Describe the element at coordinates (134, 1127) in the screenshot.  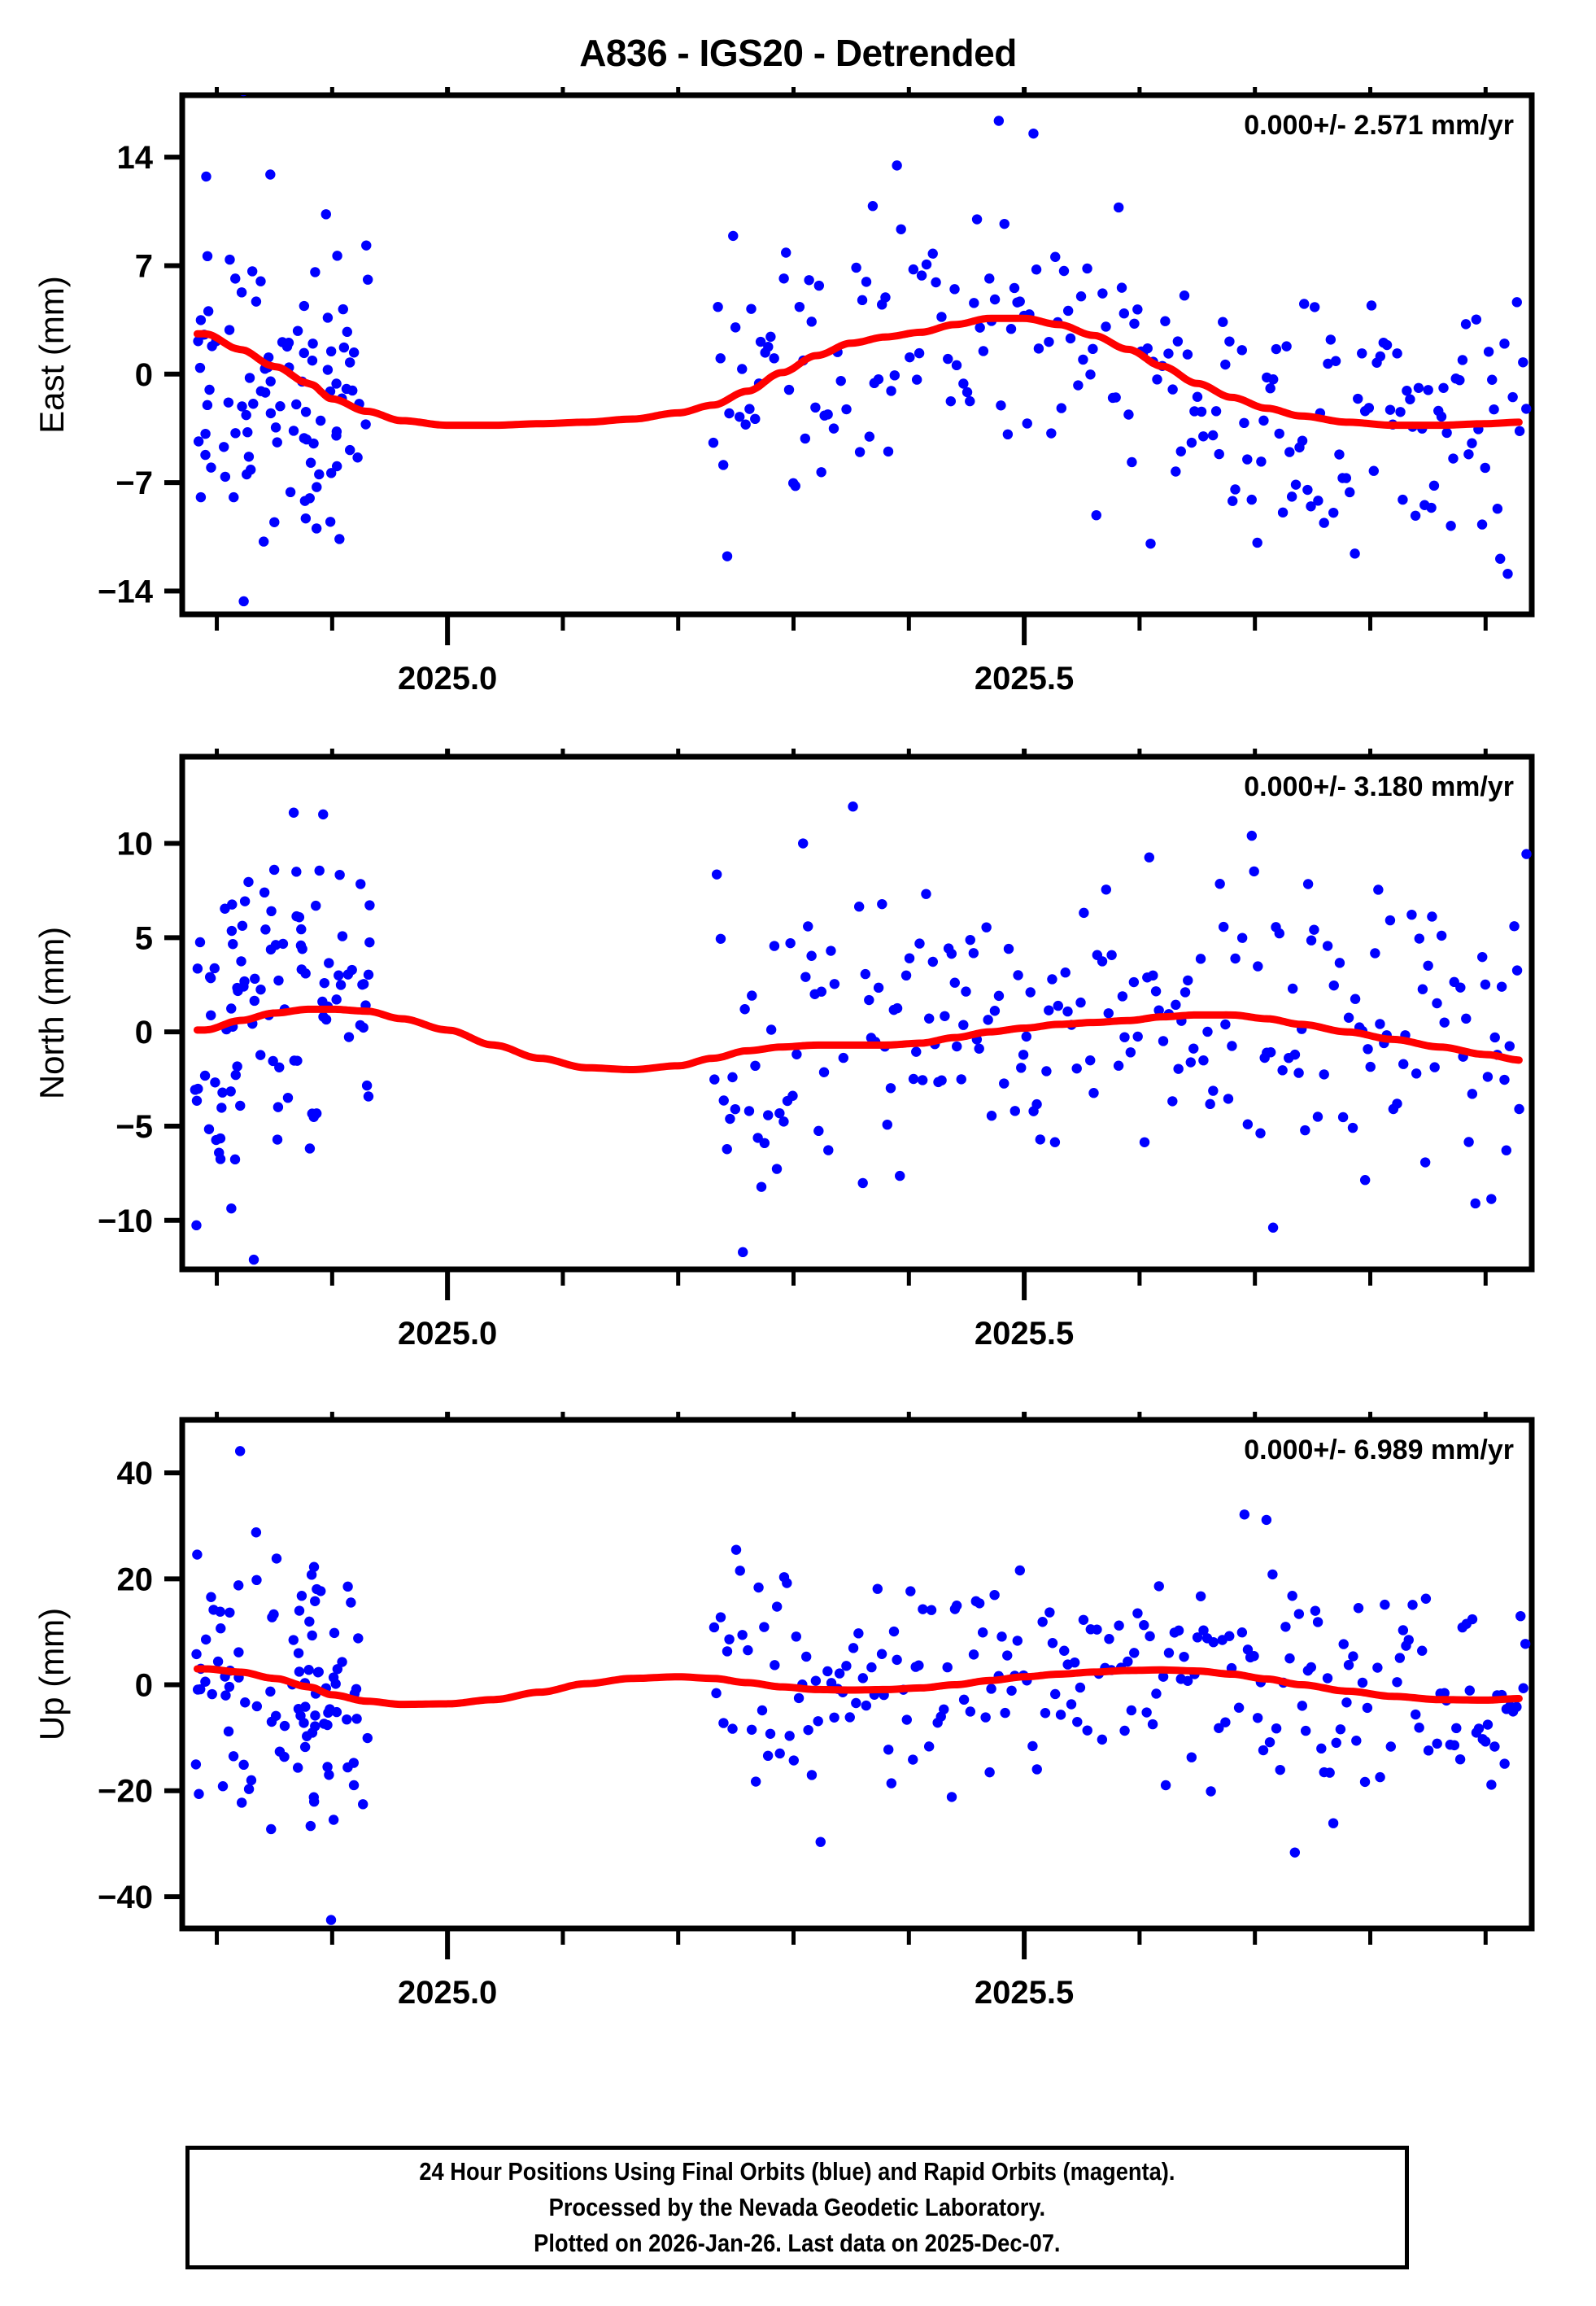
I see `y-tick-label: −5` at that location.